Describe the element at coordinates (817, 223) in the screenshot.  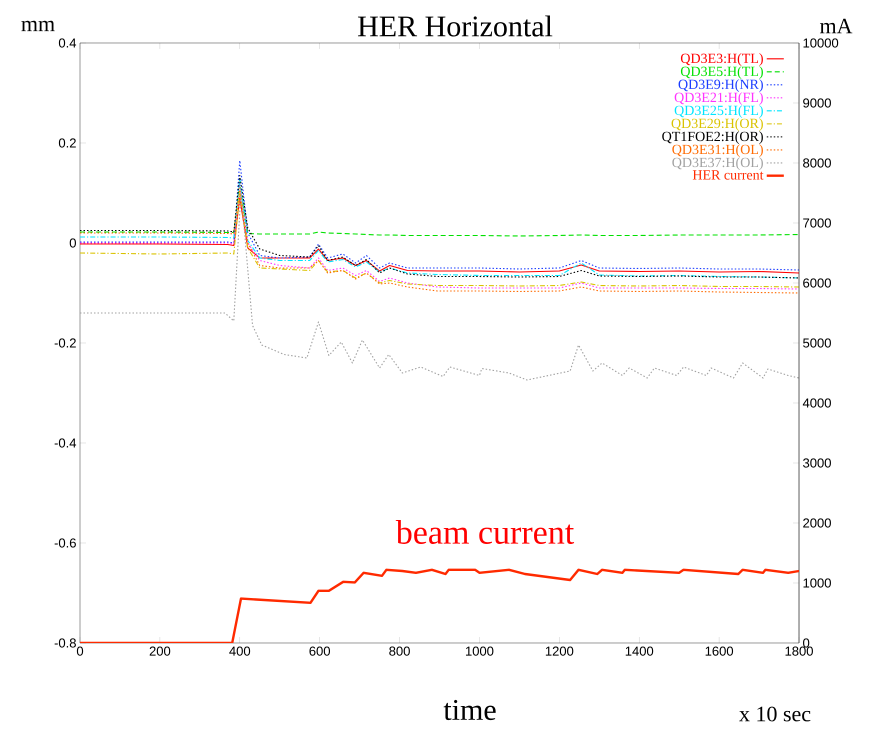
I see `y2-tick-label: 7000` at that location.